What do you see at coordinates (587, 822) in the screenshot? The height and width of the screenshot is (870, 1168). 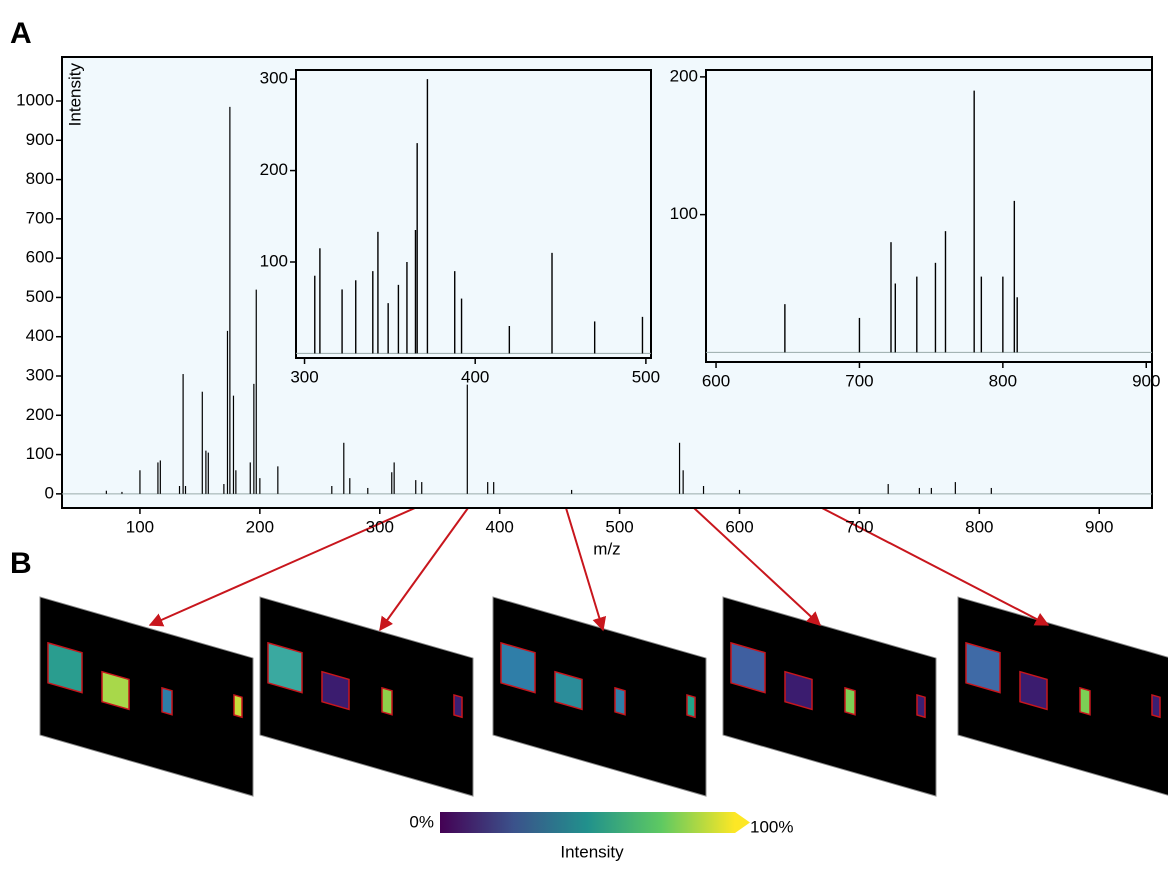 I see `colorbar` at bounding box center [587, 822].